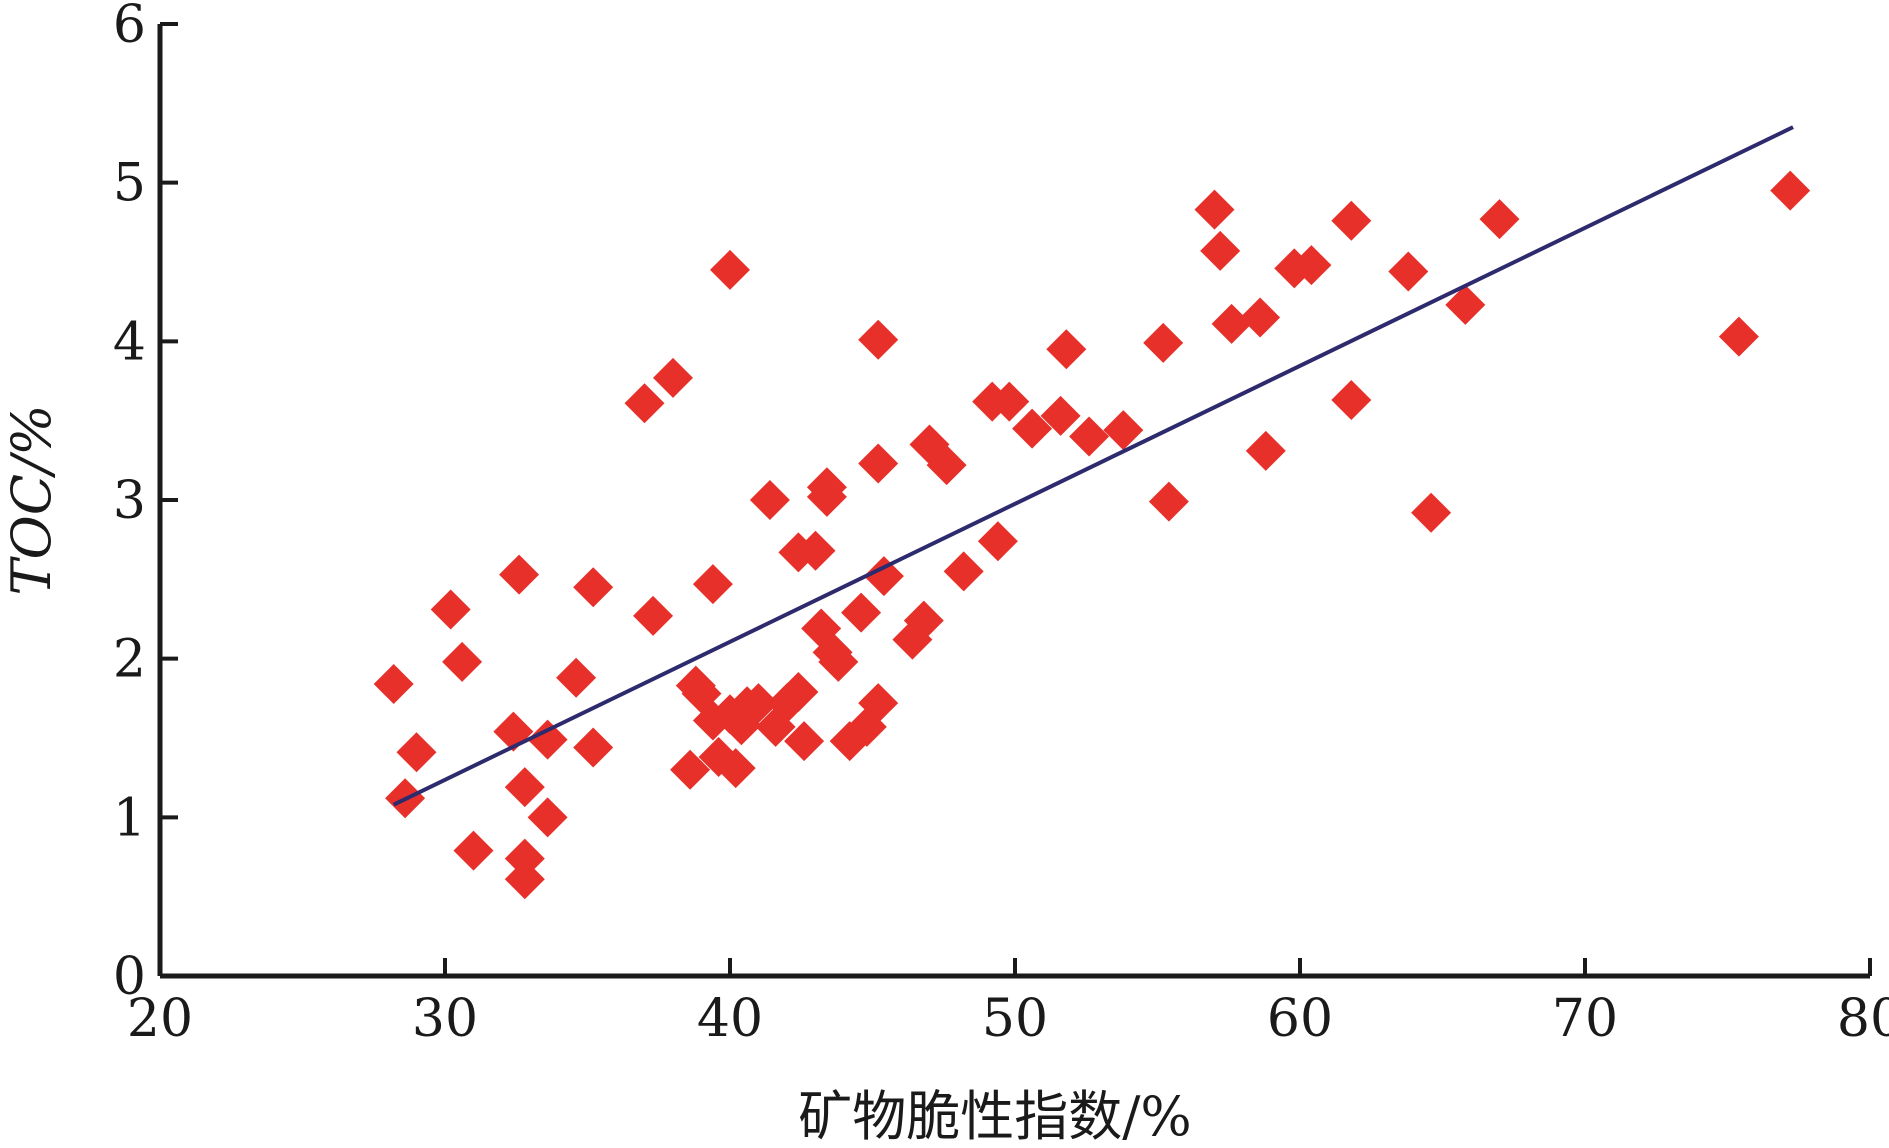 The height and width of the screenshot is (1148, 1889). What do you see at coordinates (129, 184) in the screenshot?
I see `y-tick-label: 5` at bounding box center [129, 184].